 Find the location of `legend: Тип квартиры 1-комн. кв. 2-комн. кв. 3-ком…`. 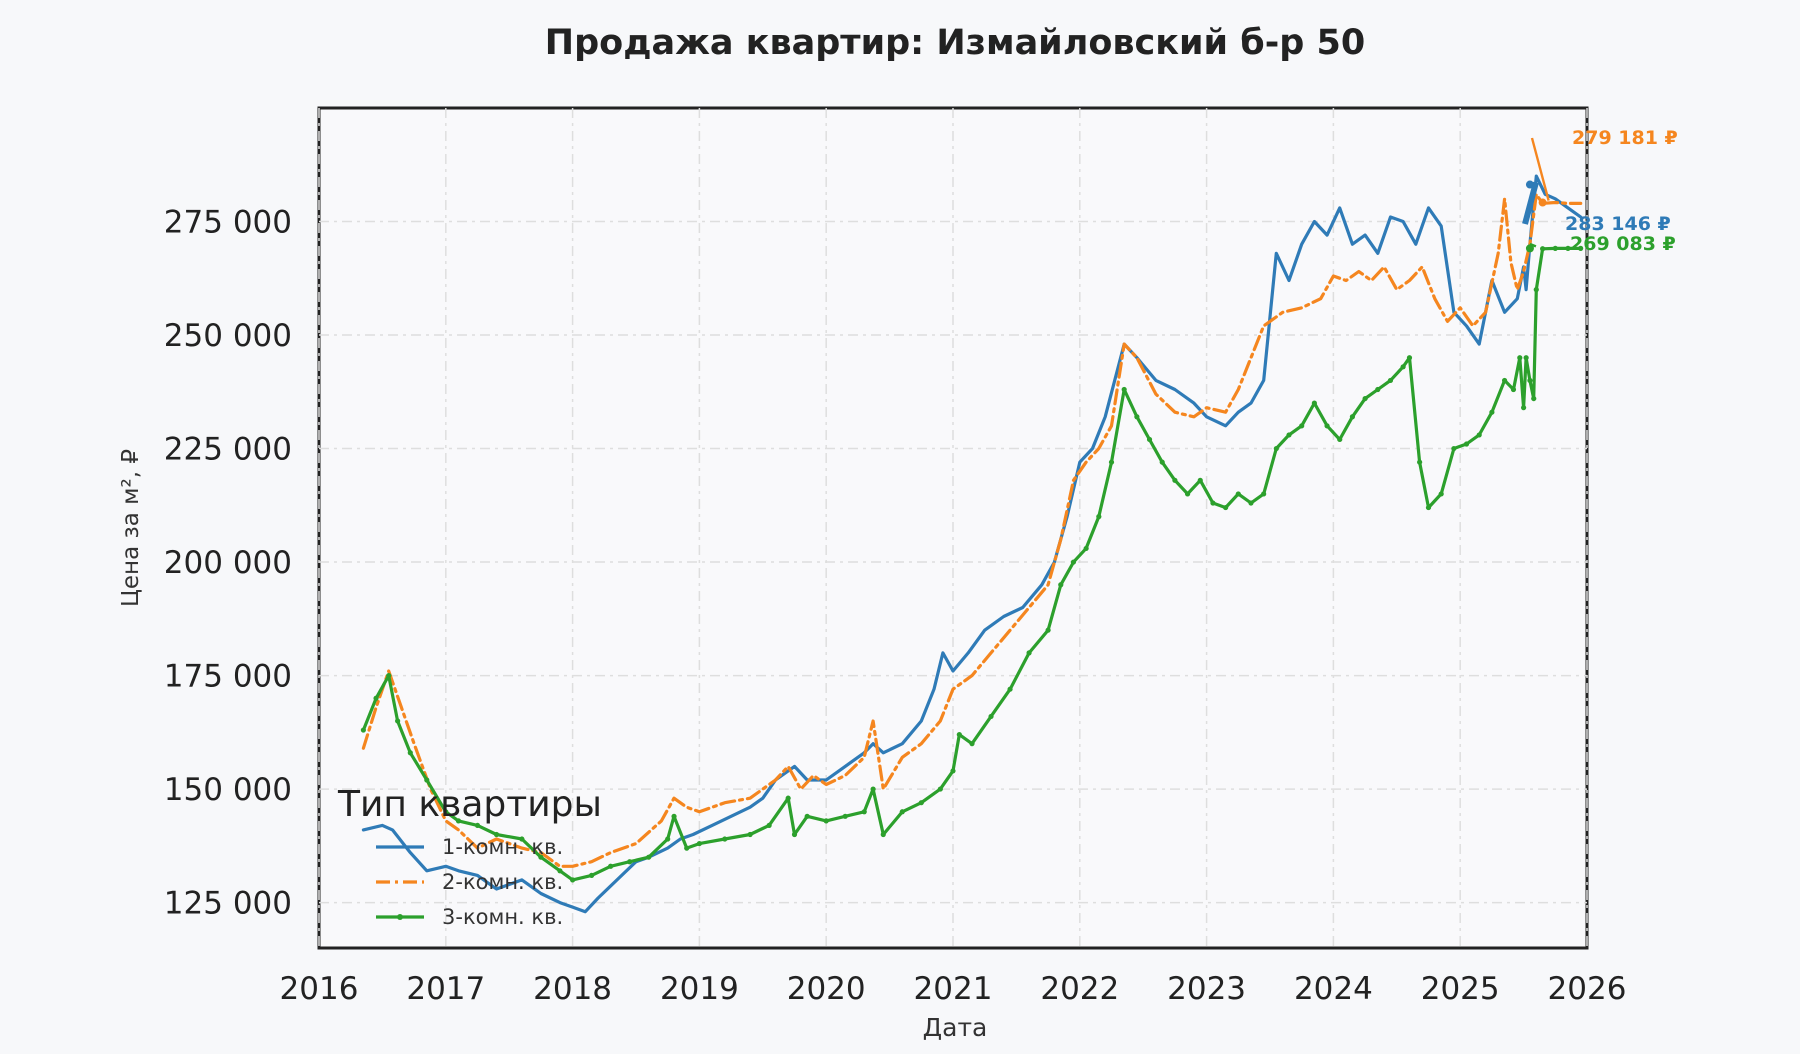

legend: Тип квартиры 1-комн. кв. 2-комн. кв. 3-ком… is located at coordinates (469, 856).